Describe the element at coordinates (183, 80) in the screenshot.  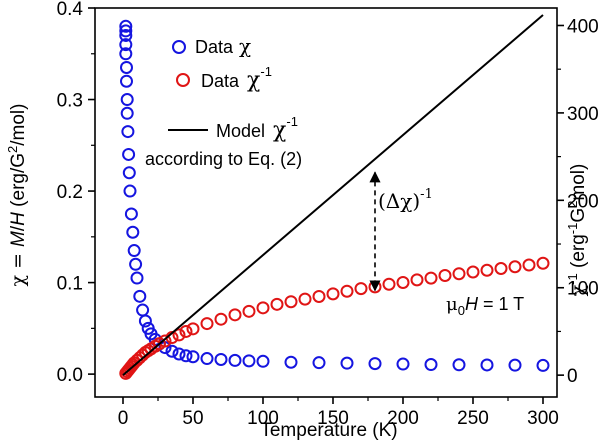
I see `legend-marker-chi-inverse` at that location.